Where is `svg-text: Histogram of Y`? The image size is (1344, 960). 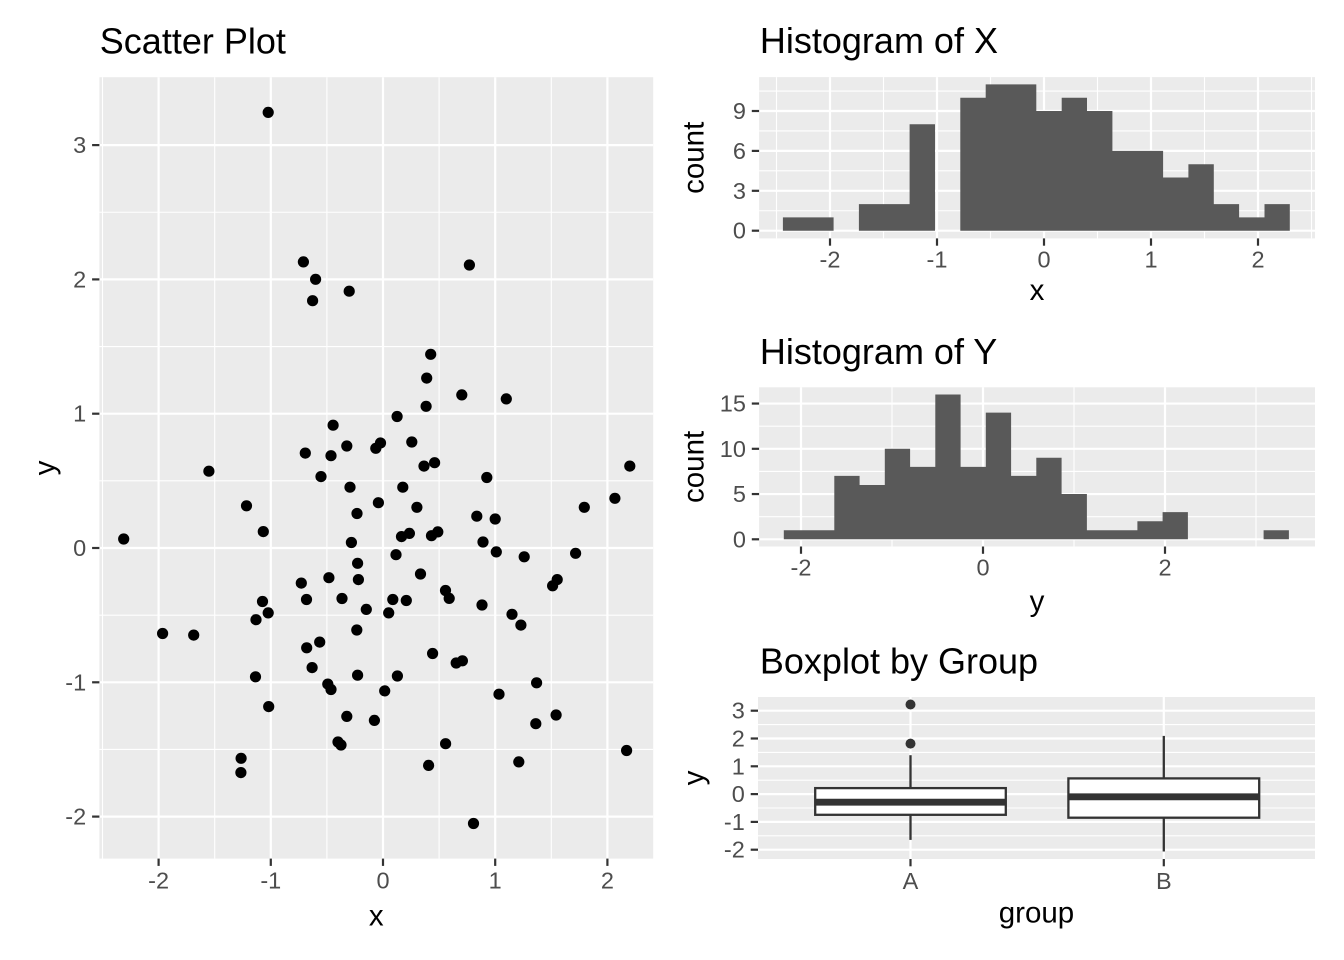
svg-text: Histogram of Y is located at coordinates (878, 351).